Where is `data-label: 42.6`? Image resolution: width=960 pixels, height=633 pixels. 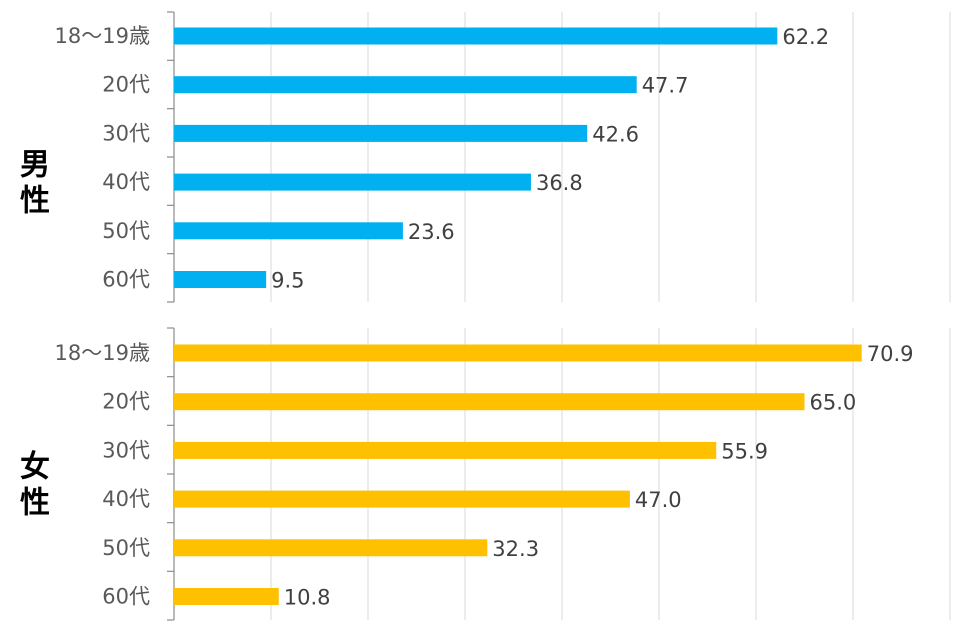
data-label: 42.6 is located at coordinates (615, 134).